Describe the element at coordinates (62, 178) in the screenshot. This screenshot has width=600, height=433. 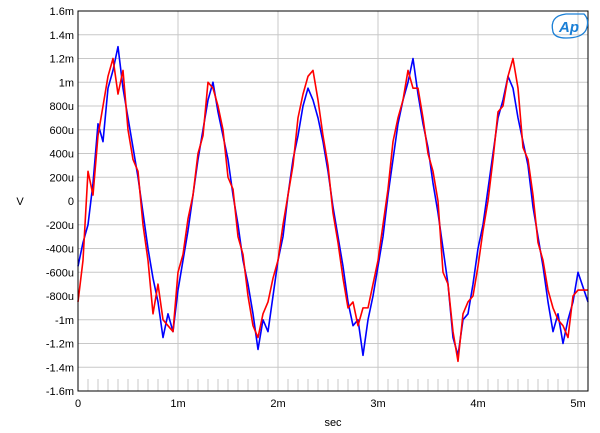
I see `y-tick-label: 200u` at that location.